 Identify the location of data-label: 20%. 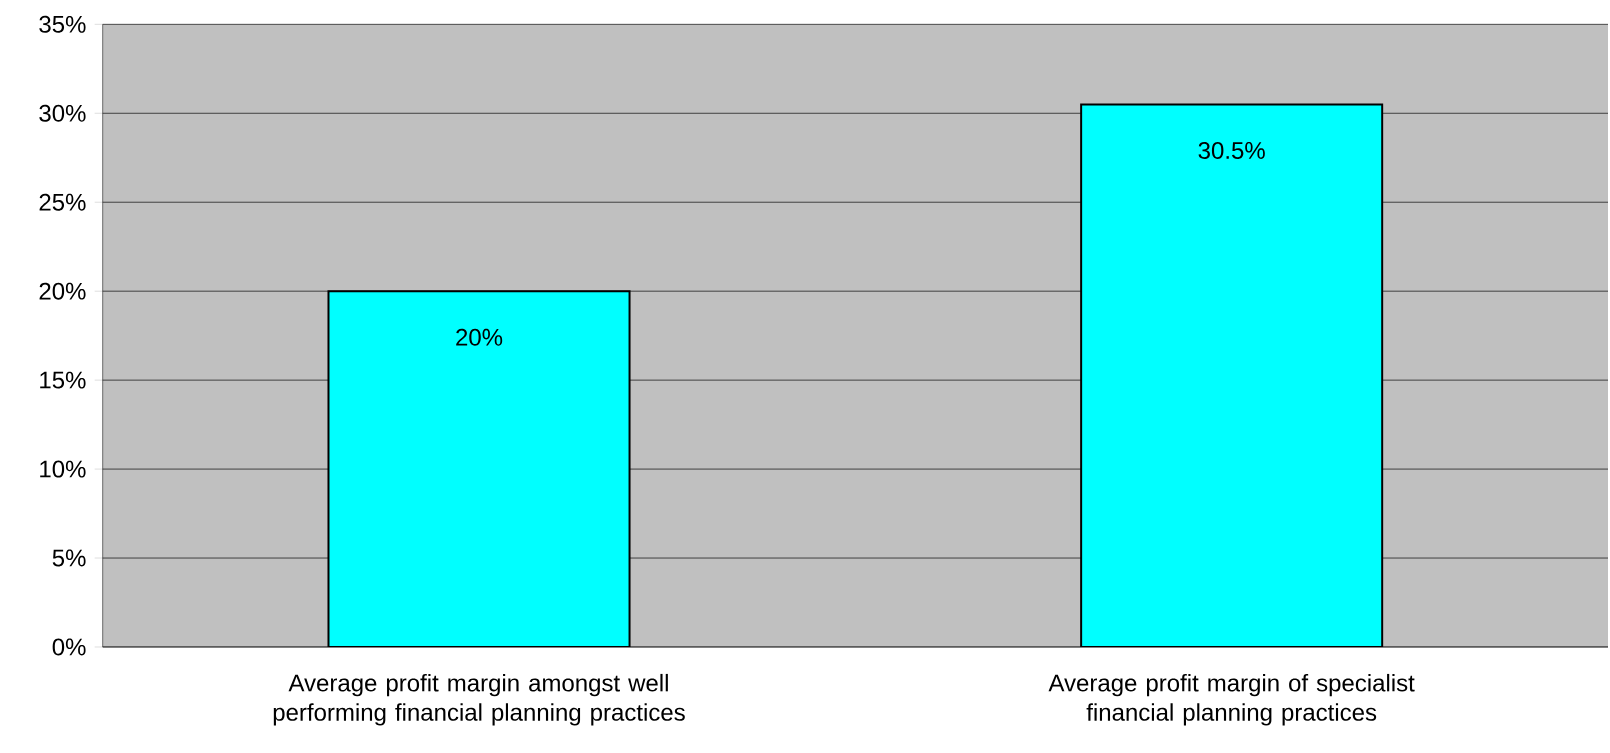
(479, 337).